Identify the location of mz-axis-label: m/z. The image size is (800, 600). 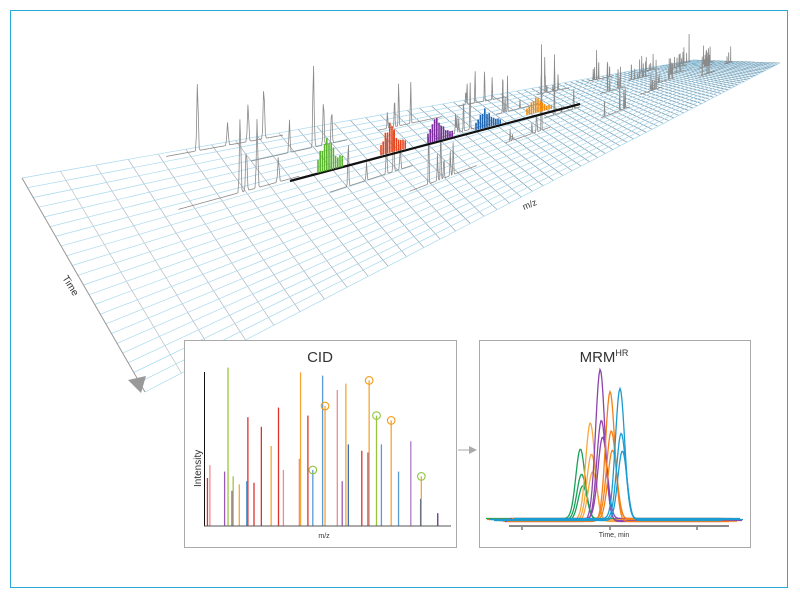
(530, 204).